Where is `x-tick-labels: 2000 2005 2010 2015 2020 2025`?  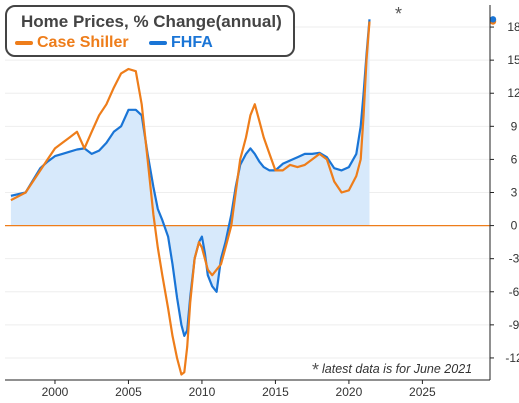 x-tick-labels: 2000 2005 2010 2015 2020 2025 is located at coordinates (239, 392).